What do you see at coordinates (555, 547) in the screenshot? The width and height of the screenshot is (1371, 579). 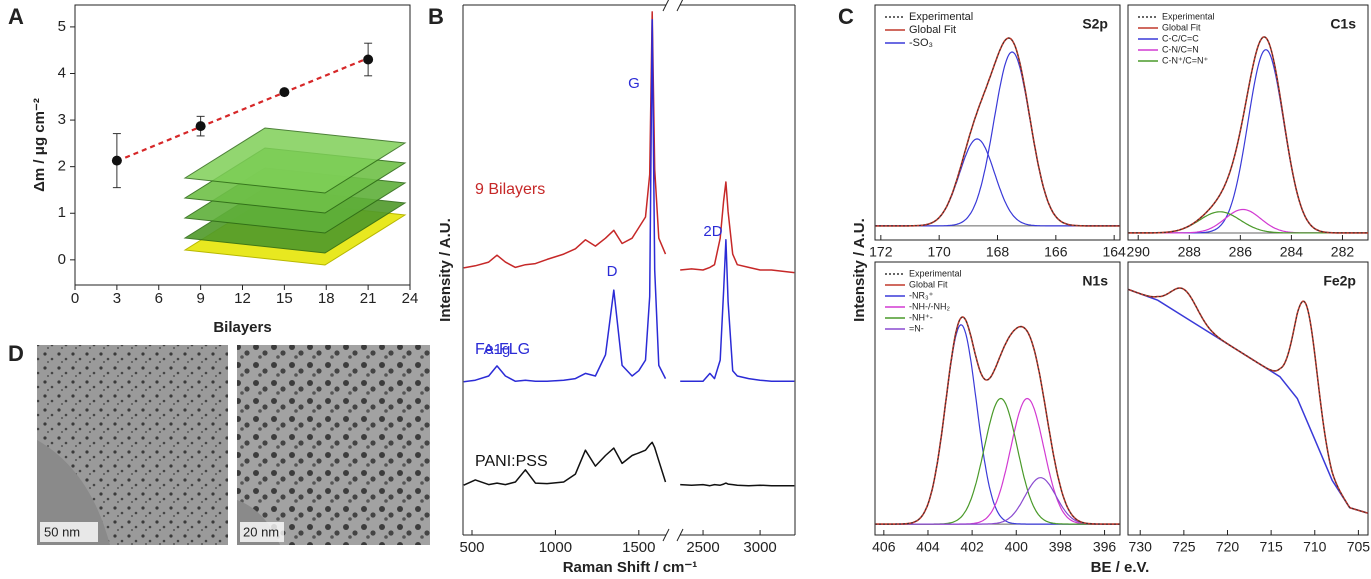 I see `x-tick-label: 1000` at bounding box center [555, 547].